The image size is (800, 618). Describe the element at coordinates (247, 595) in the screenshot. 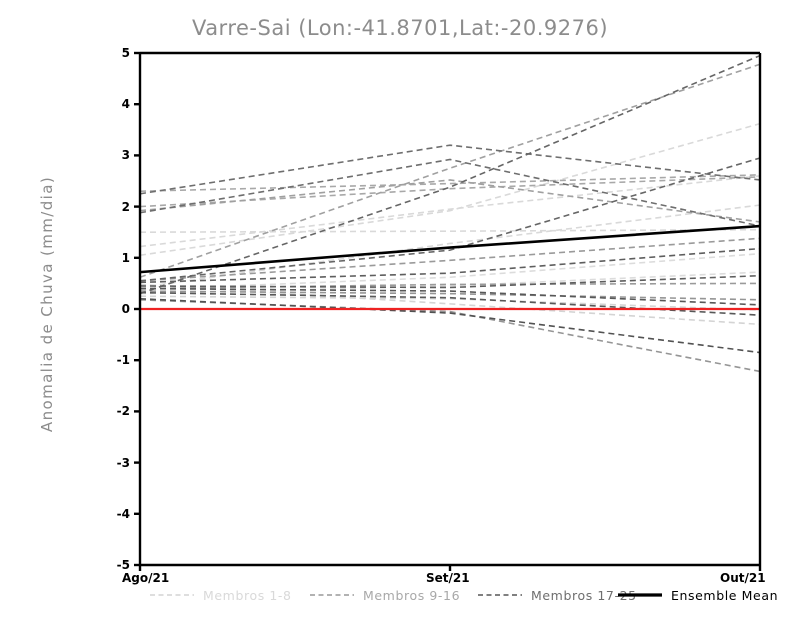

I see `legend-label: Membros 1-8` at that location.